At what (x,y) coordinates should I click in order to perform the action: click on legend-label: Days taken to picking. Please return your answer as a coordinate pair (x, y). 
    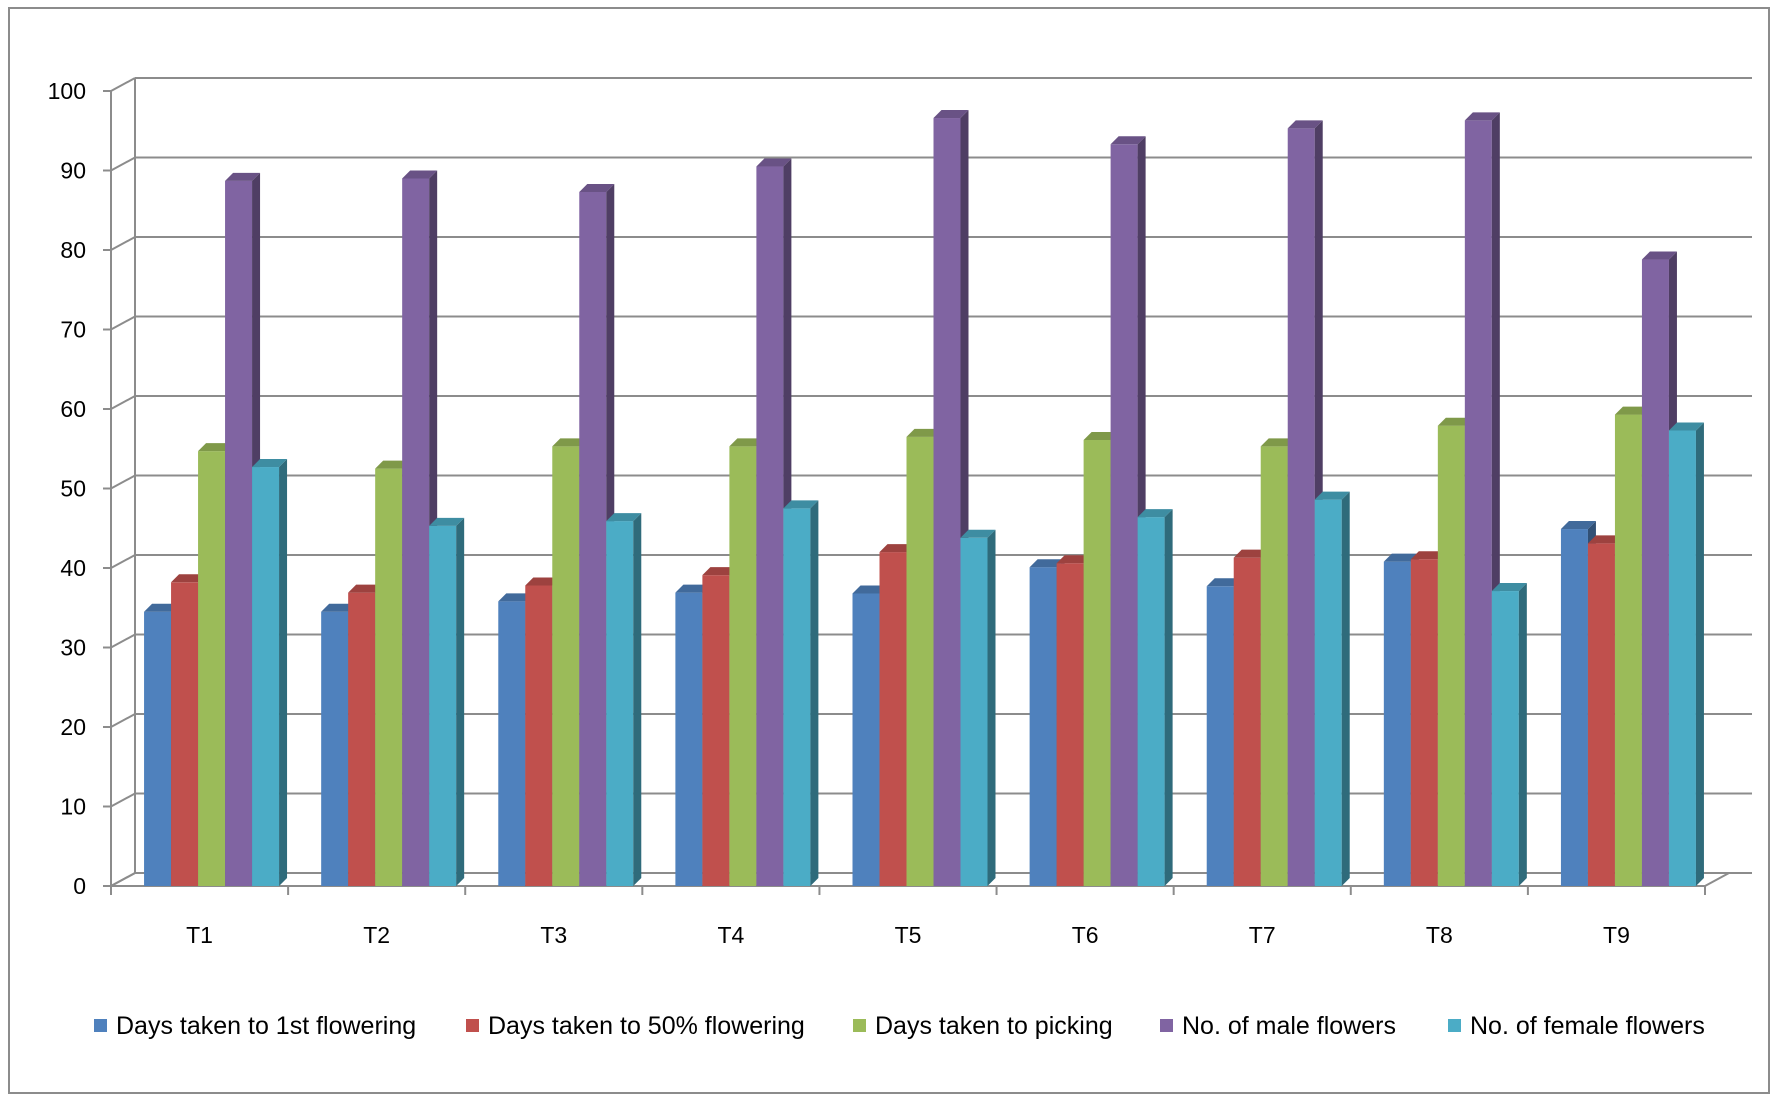
    Looking at the image, I should click on (994, 1026).